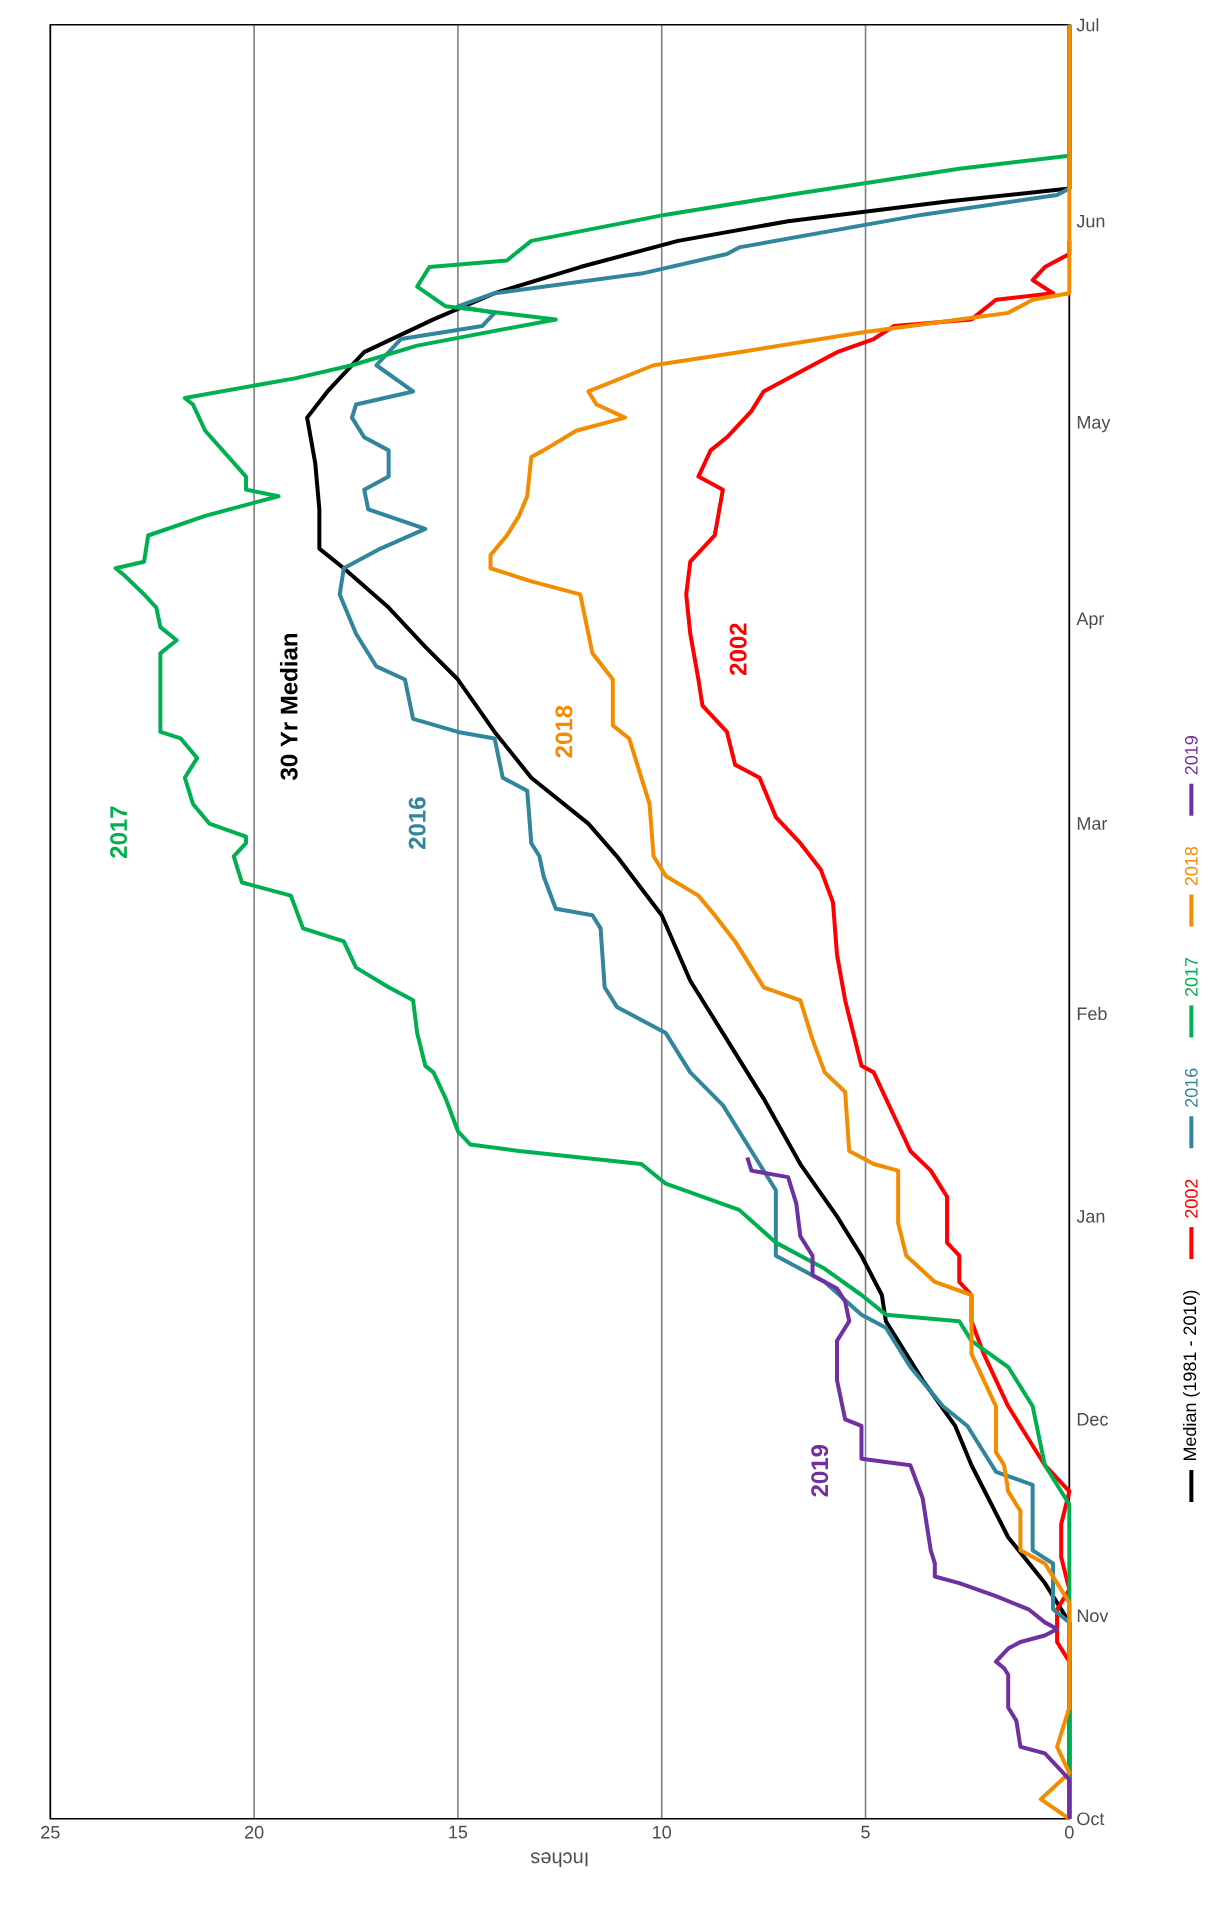 This screenshot has width=1213, height=1912. Describe the element at coordinates (564, 731) in the screenshot. I see `annotation: 2018` at that location.